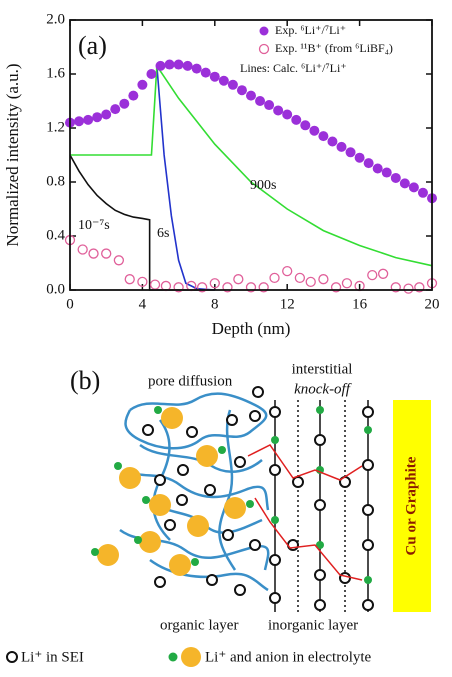  What do you see at coordinates (215, 304) in the screenshot?
I see `x-tick-label: 8` at bounding box center [215, 304].